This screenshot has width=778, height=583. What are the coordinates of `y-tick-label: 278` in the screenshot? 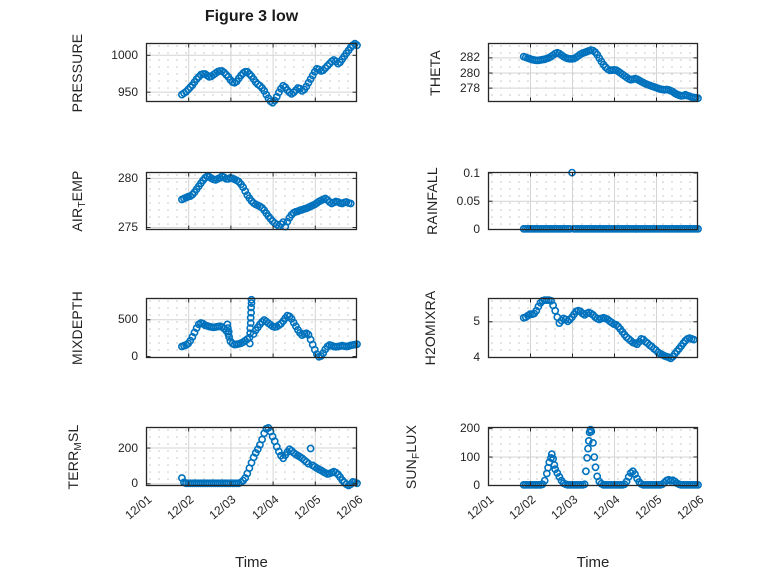 It's located at (469, 87).